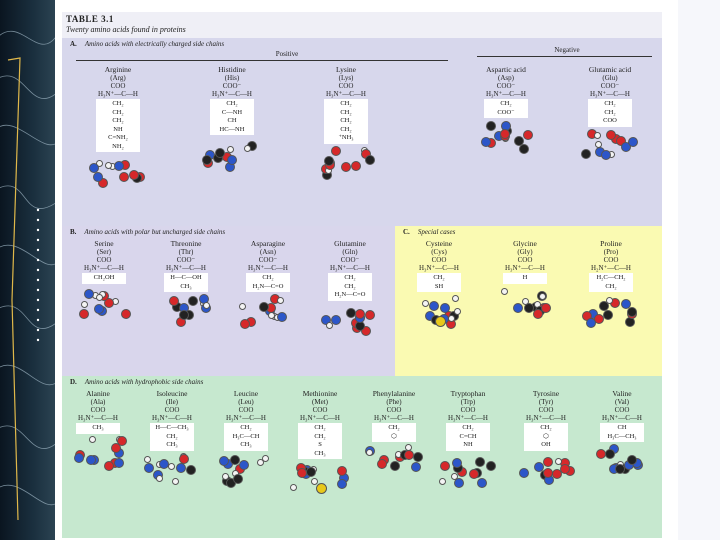  What do you see at coordinates (126, 29) in the screenshot?
I see `table-caption: Twenty amino acids found in proteins` at bounding box center [126, 29].